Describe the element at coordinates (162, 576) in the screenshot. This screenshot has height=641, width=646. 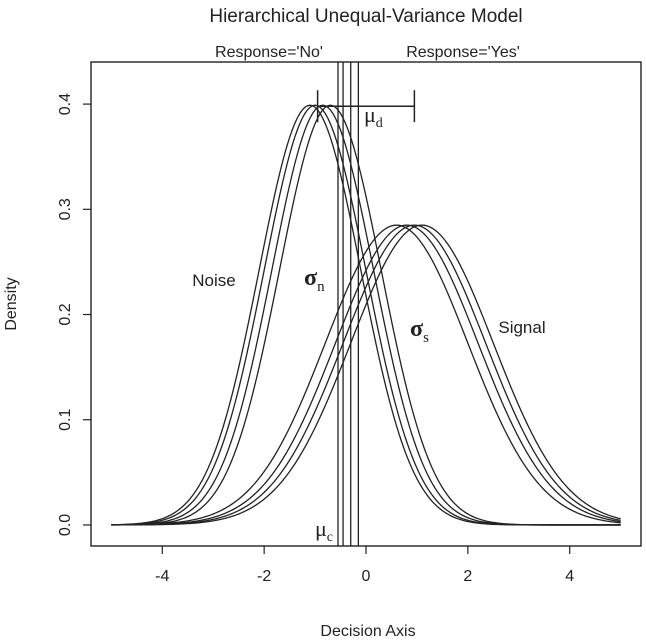
I see `x-tick-label: -4` at that location.